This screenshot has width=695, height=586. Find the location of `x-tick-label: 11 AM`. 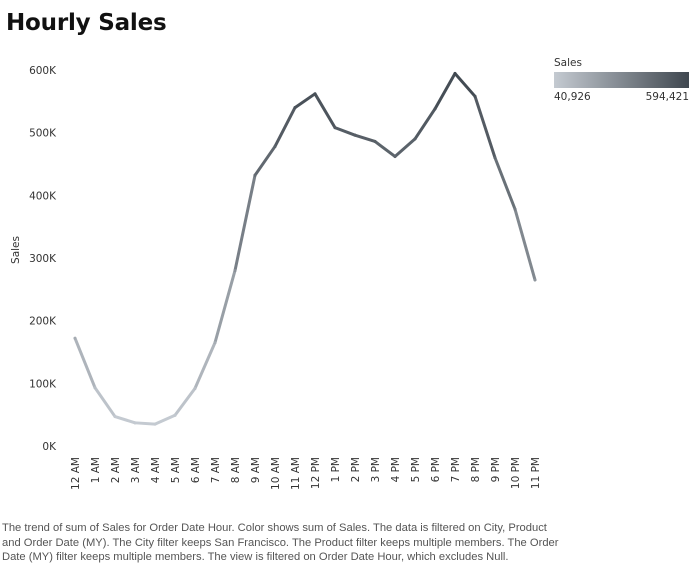

x-tick-label: 11 AM is located at coordinates (296, 473).